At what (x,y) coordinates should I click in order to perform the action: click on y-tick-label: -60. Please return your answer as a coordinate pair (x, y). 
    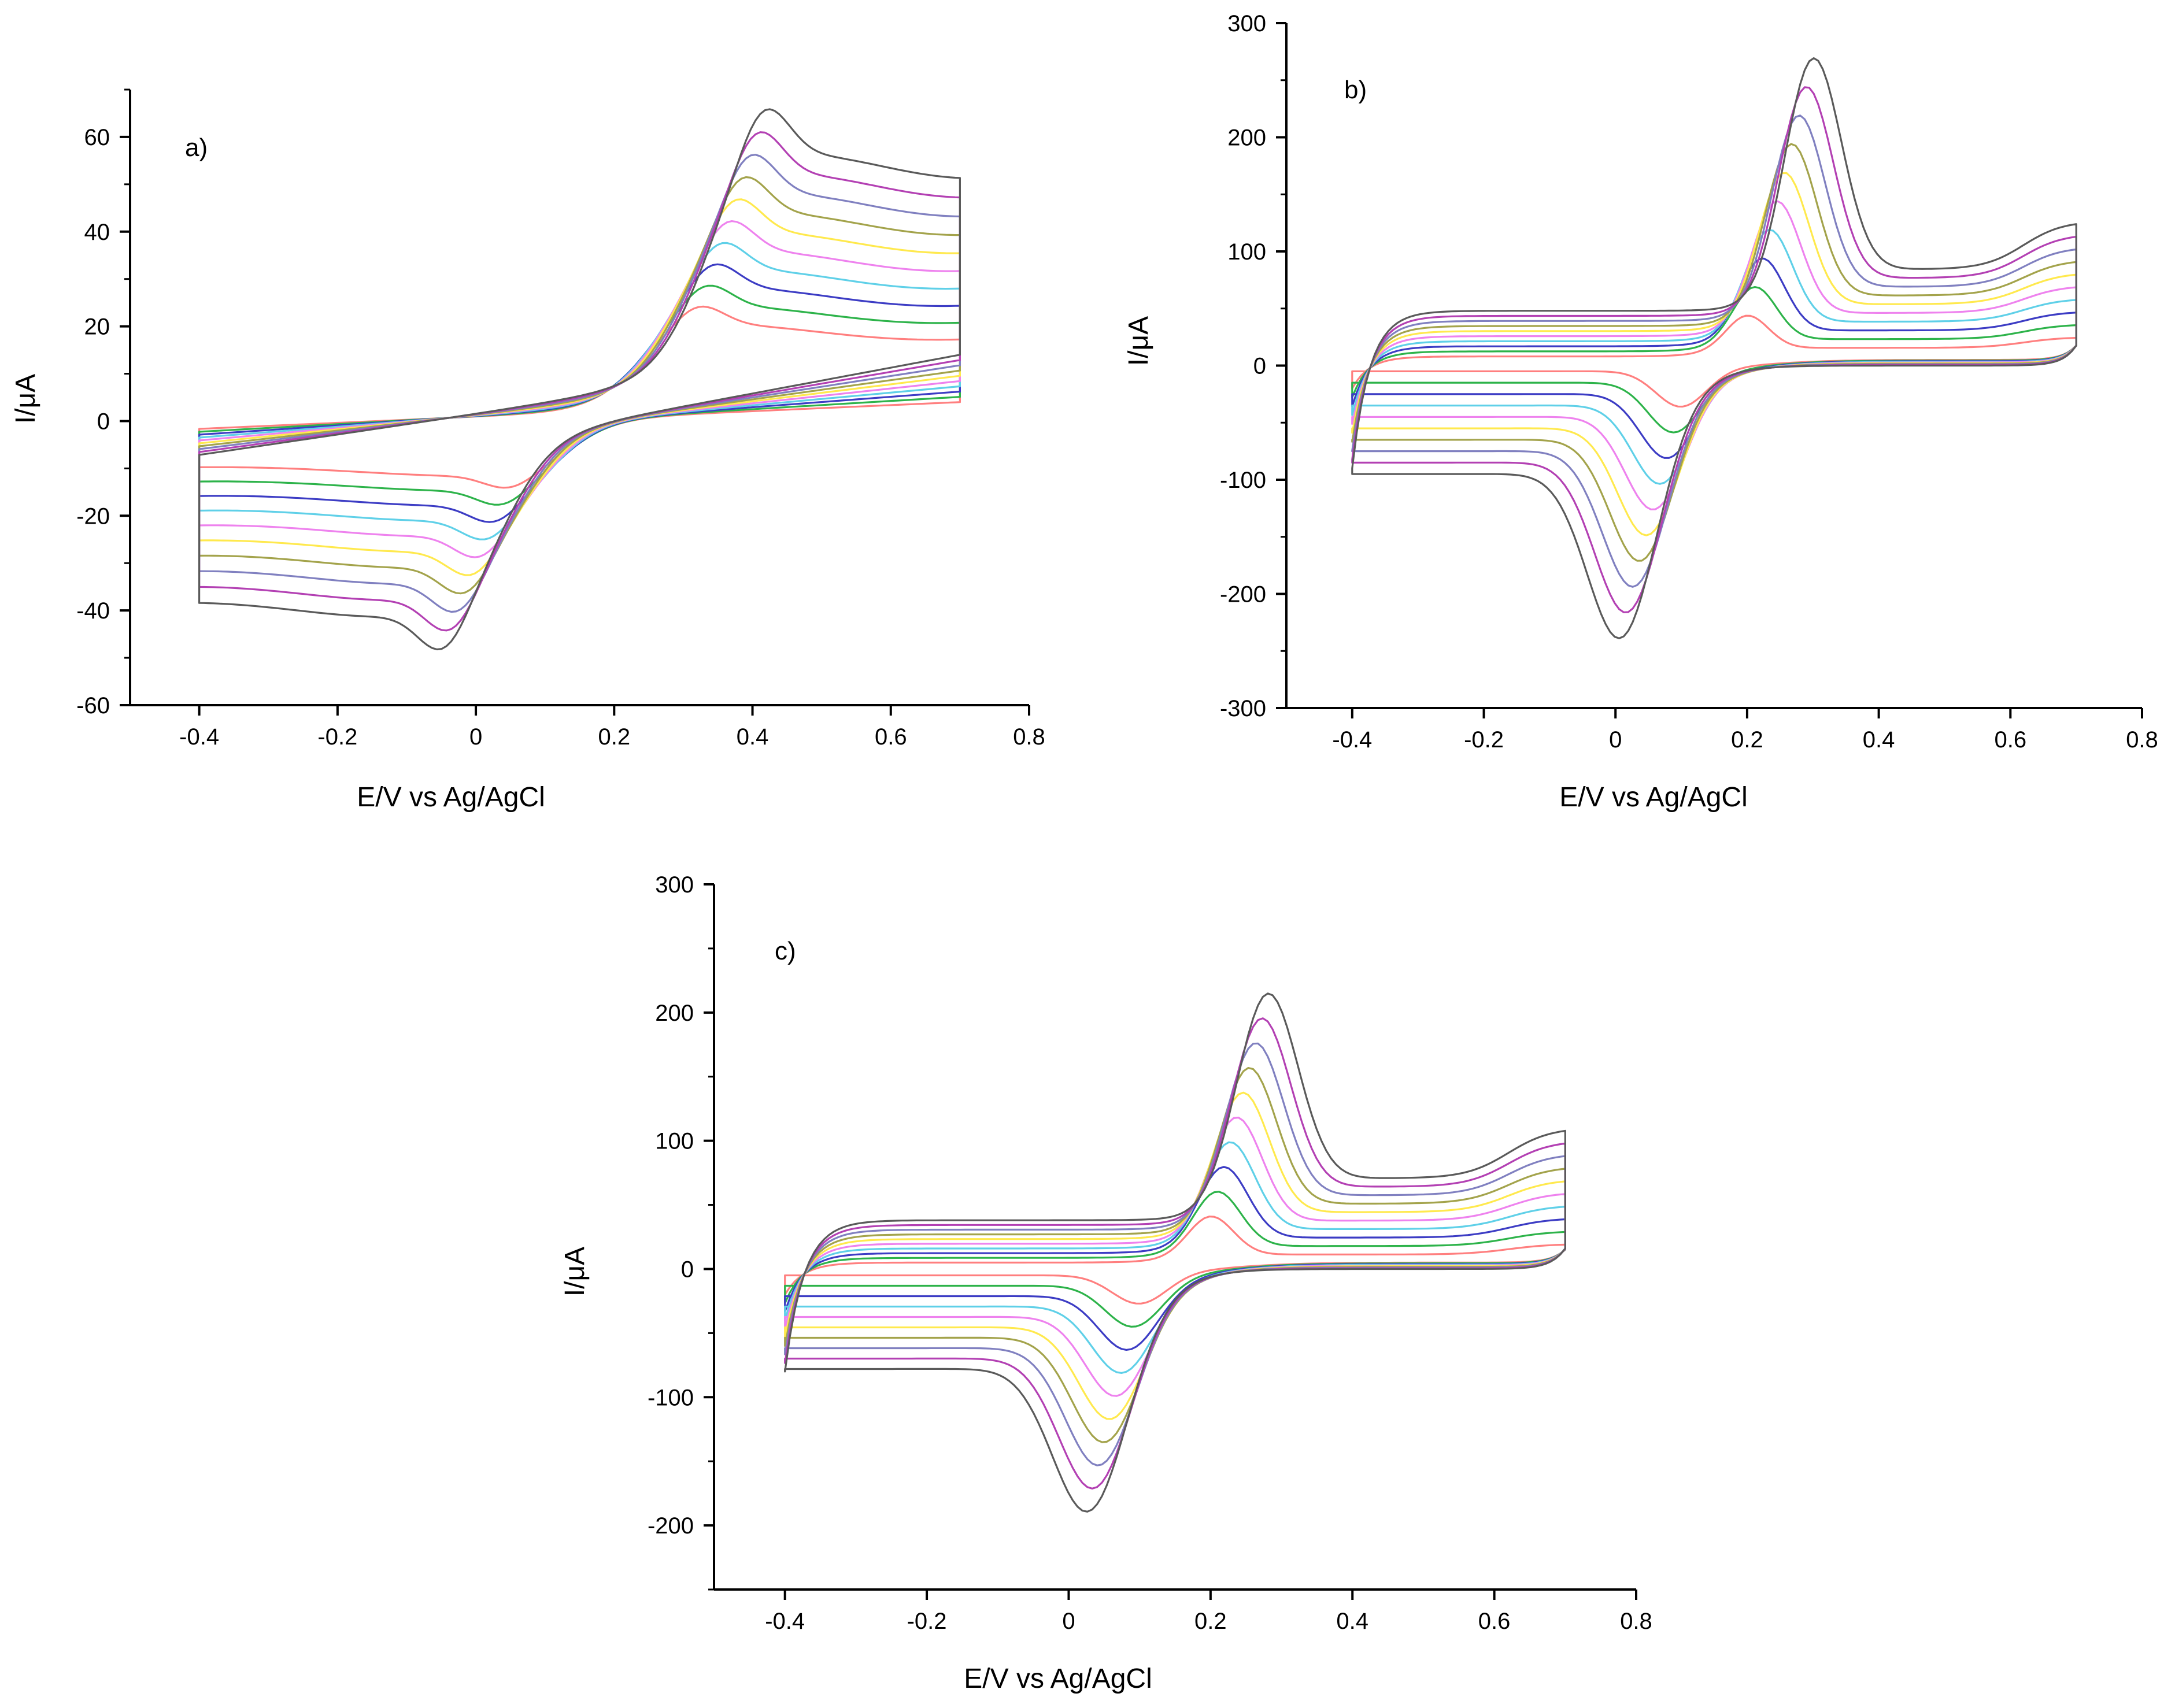
    Looking at the image, I should click on (93, 705).